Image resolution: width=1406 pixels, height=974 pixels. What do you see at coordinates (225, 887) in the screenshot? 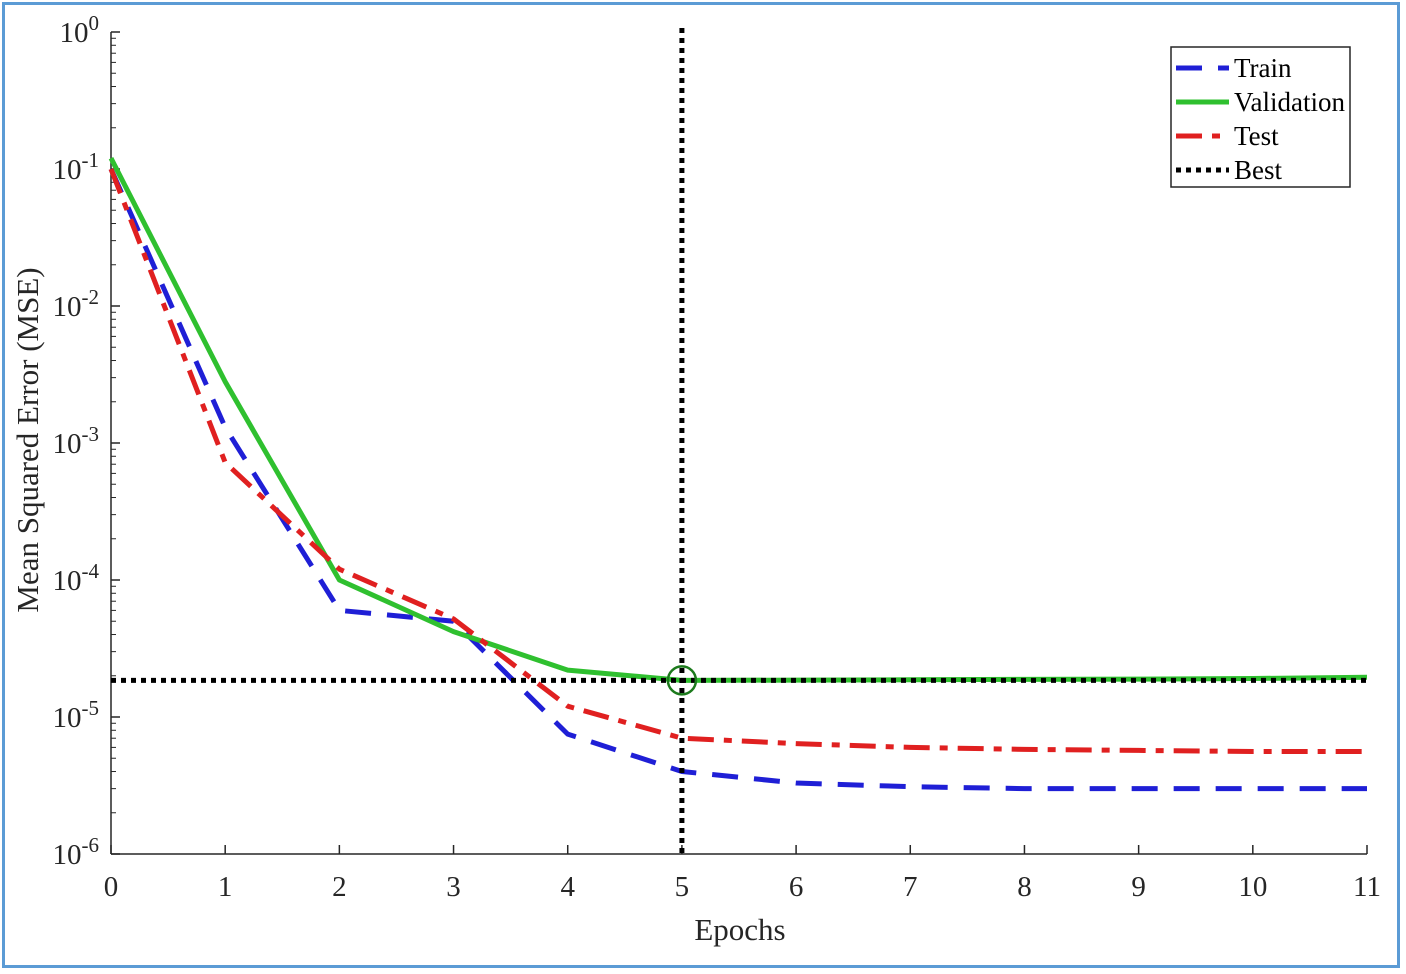
I see `x-tick-label: 1` at bounding box center [225, 887].